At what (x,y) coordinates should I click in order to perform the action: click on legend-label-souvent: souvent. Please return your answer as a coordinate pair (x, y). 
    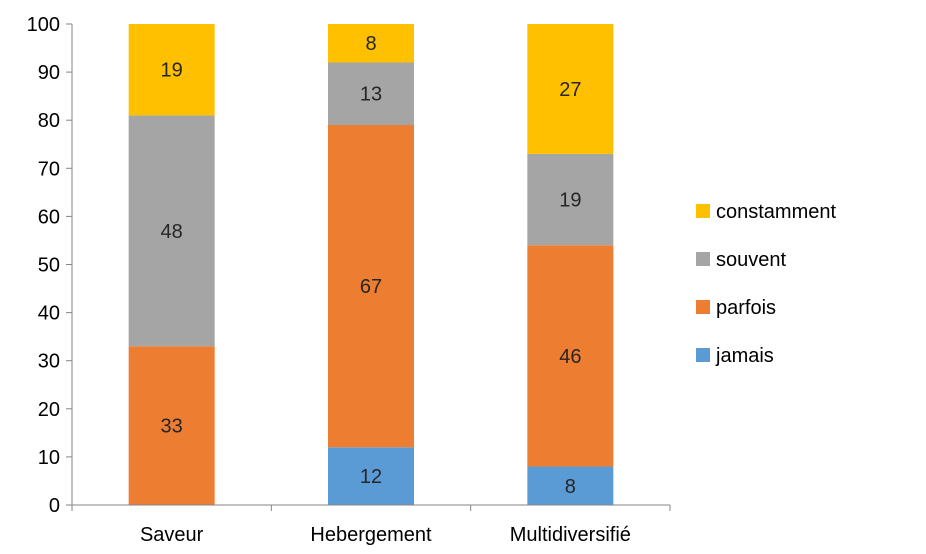
    Looking at the image, I should click on (751, 260).